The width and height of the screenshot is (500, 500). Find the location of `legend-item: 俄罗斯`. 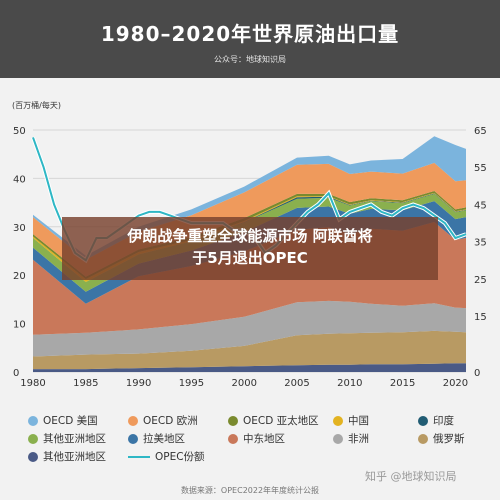

legend-item: 俄罗斯 is located at coordinates (441, 438).